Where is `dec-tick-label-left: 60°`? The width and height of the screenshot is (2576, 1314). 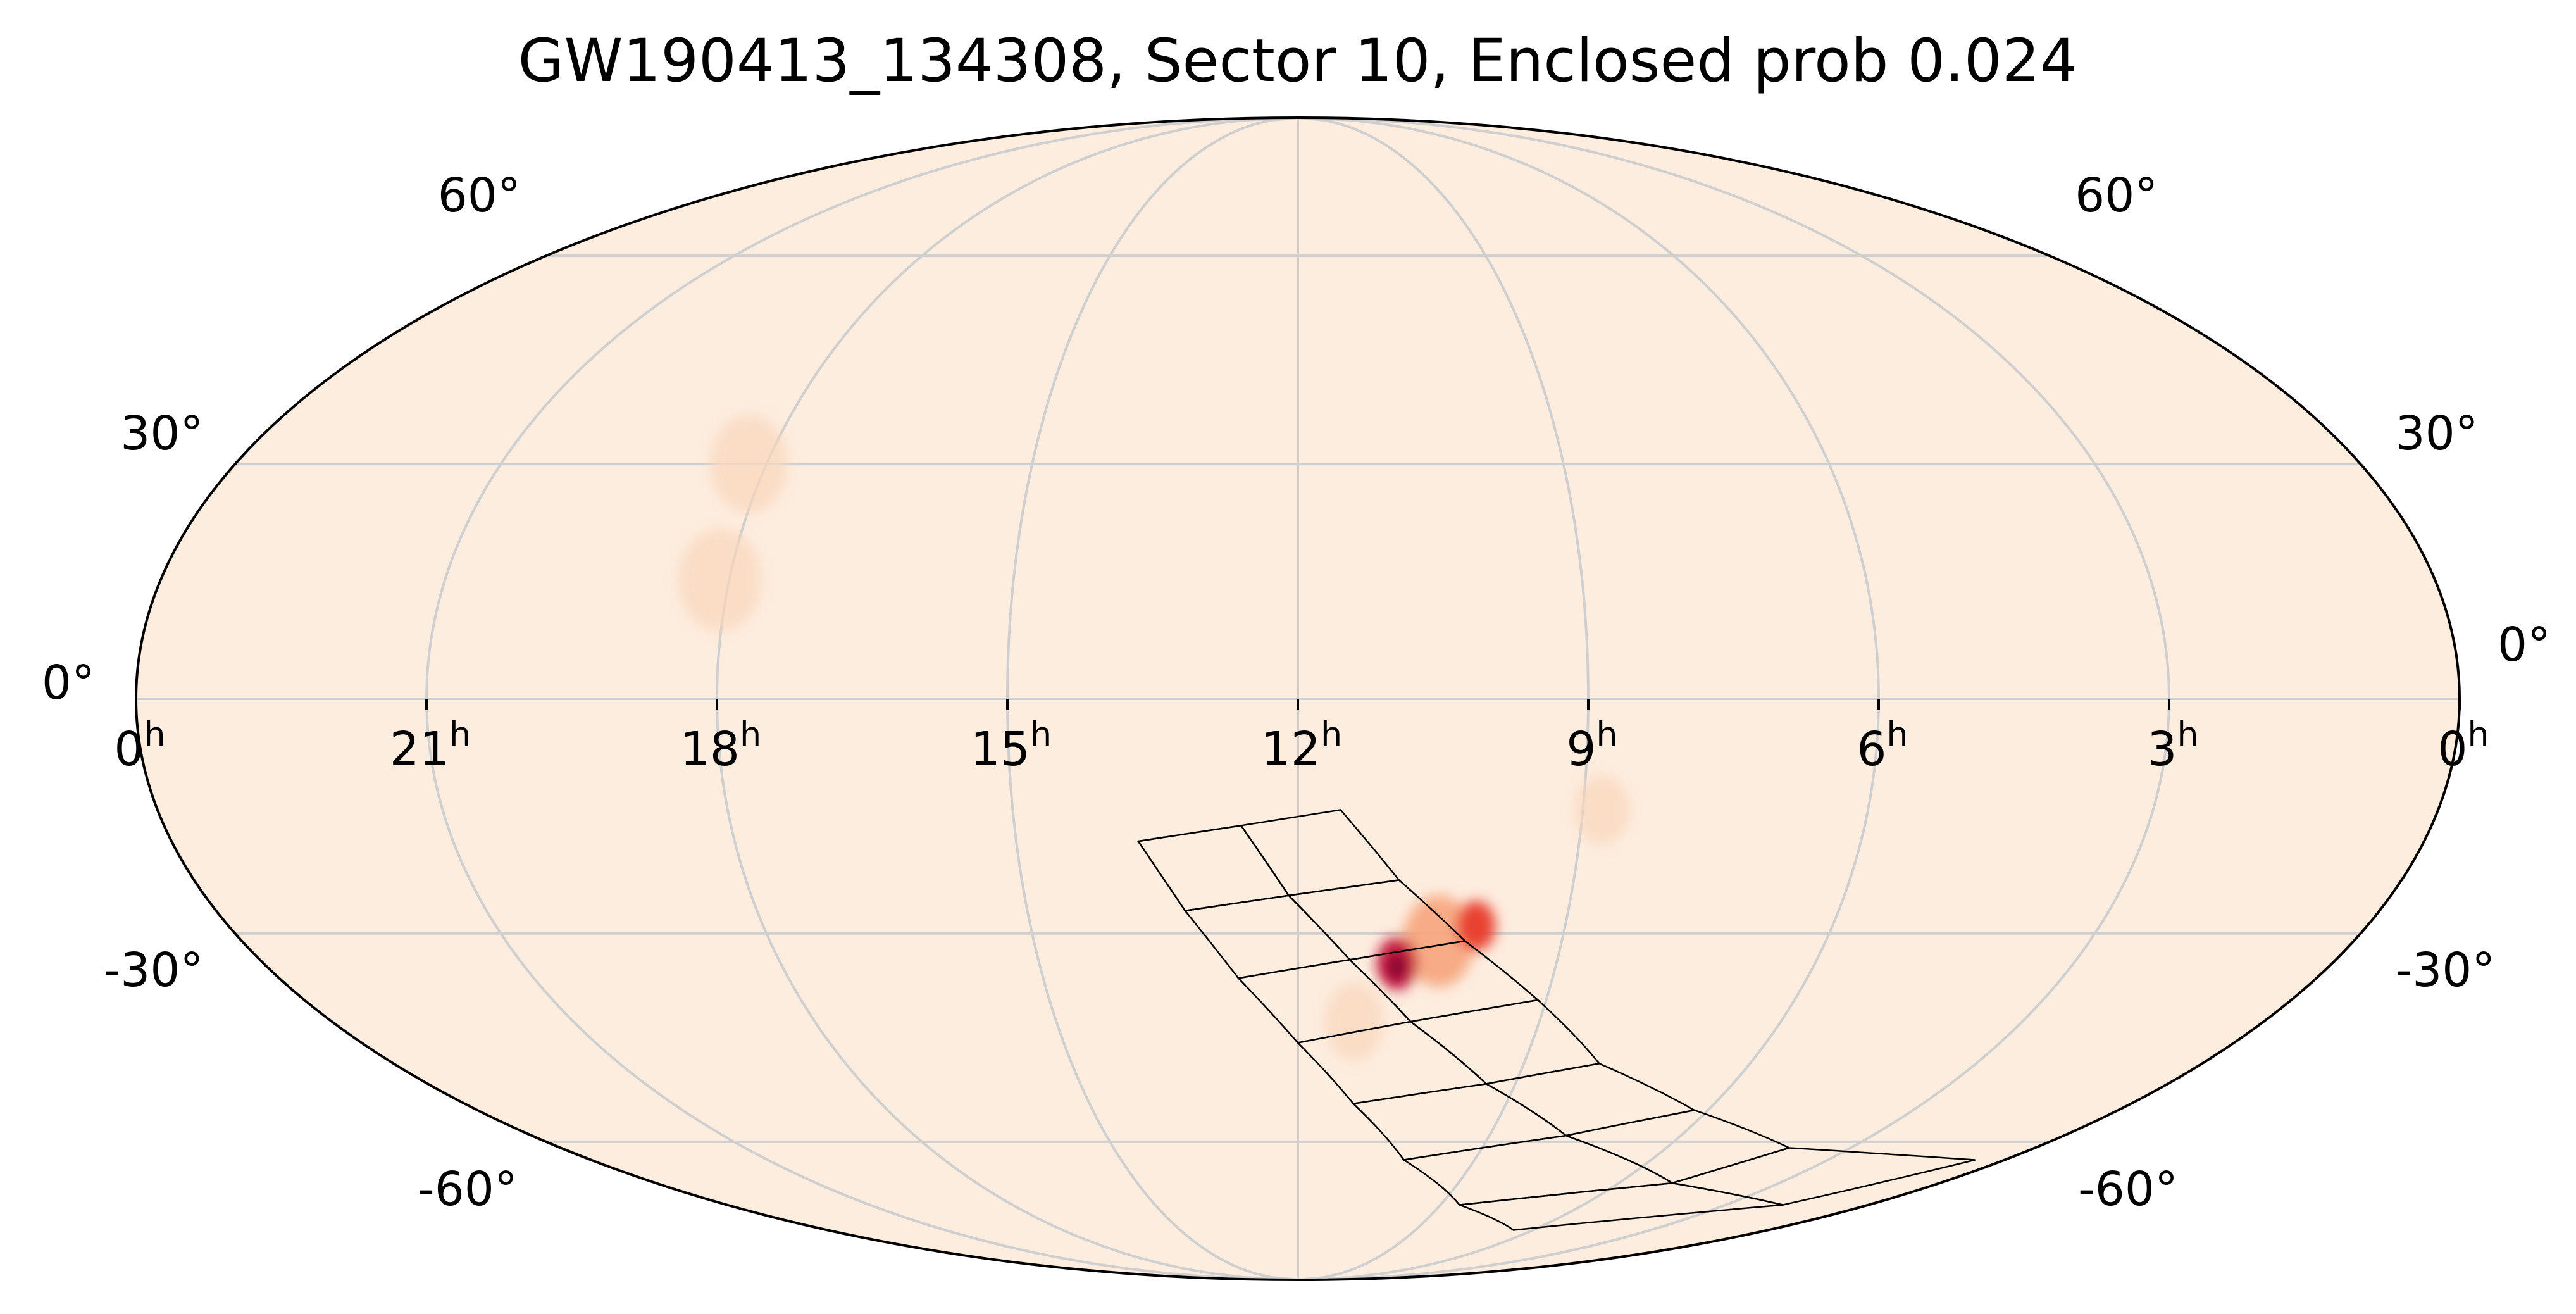
dec-tick-label-left: 60° is located at coordinates (480, 195).